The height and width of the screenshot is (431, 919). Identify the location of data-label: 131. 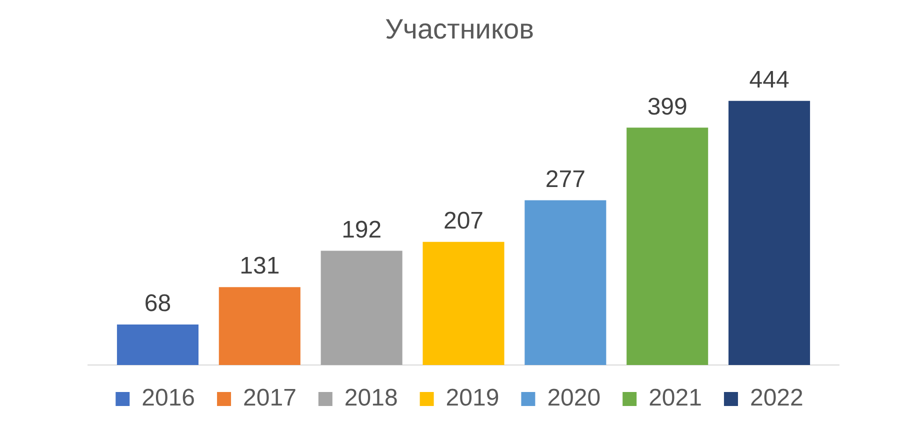
(260, 266).